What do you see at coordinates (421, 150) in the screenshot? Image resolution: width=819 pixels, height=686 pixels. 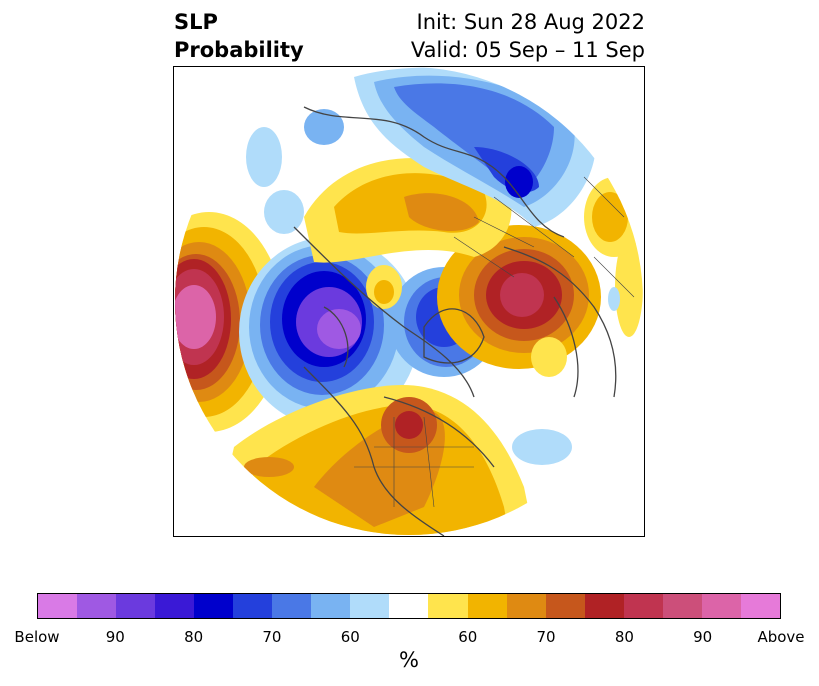 I see `asia-below-anomaly` at bounding box center [421, 150].